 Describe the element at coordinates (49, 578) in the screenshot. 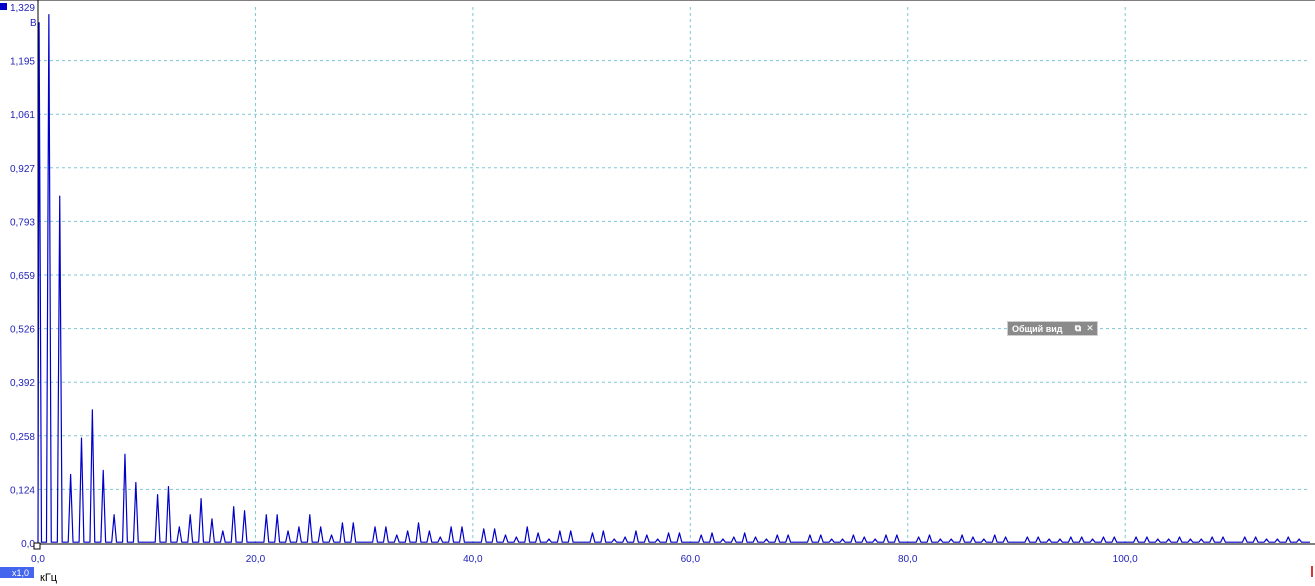

I see `x-unit-label: кГц` at that location.